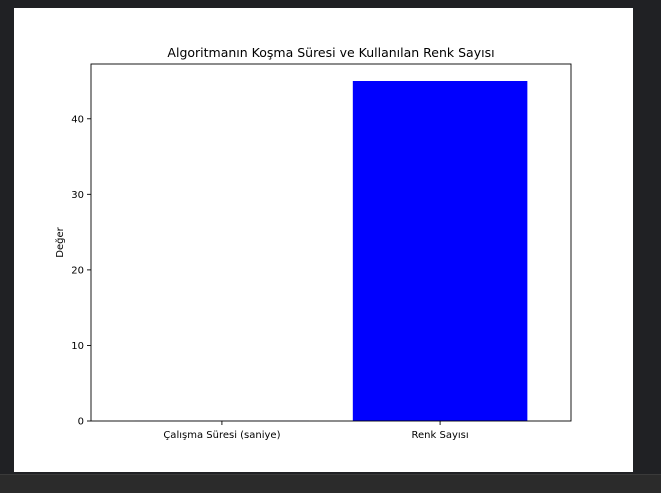 The width and height of the screenshot is (661, 493). I want to click on bottom-strip, so click(330, 483).